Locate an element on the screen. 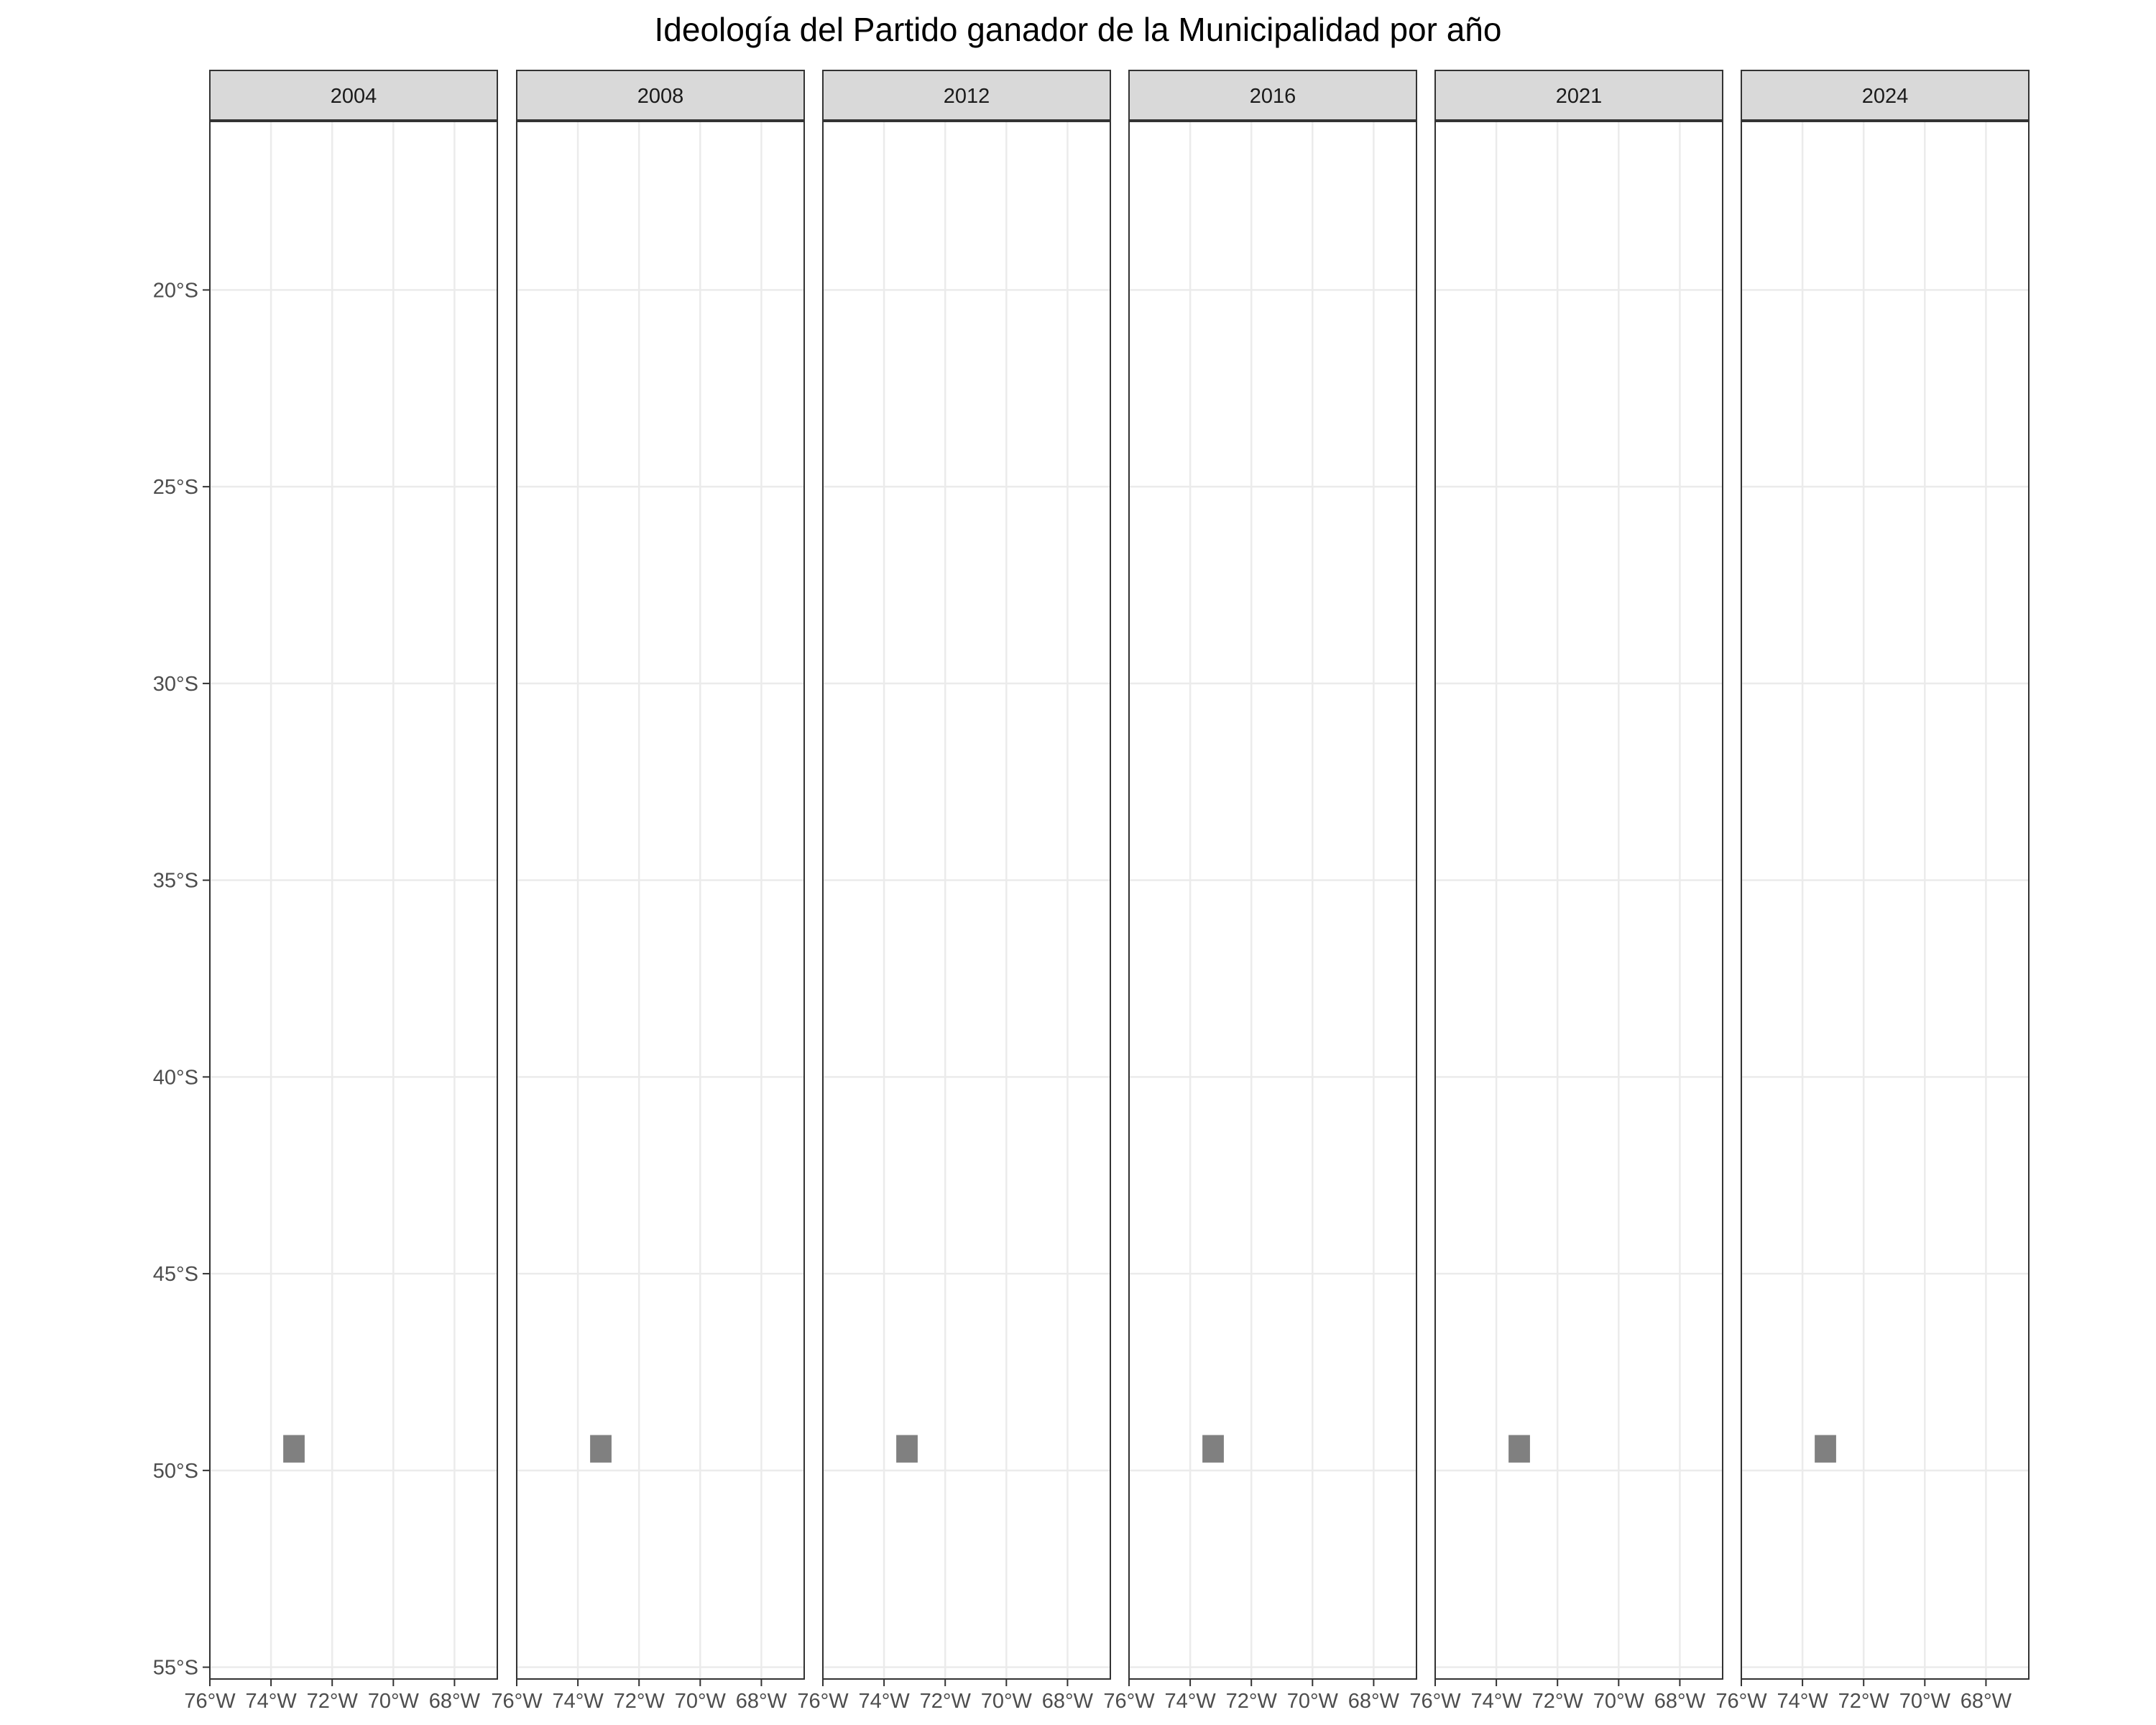 This screenshot has width=2156, height=1725. y-tick-label: 20°S is located at coordinates (175, 290).